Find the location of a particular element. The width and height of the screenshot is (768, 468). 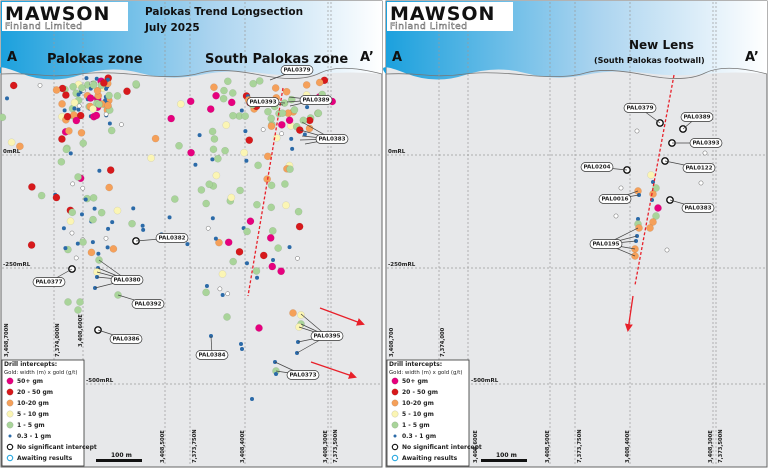

section-end-label: A’ is located at coordinates (367, 57).